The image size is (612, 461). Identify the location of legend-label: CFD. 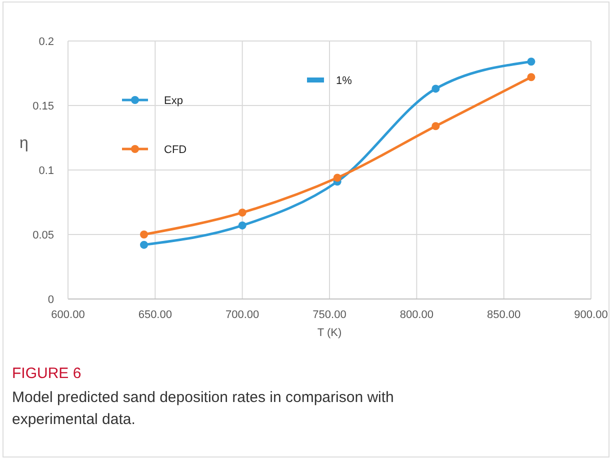
(175, 150).